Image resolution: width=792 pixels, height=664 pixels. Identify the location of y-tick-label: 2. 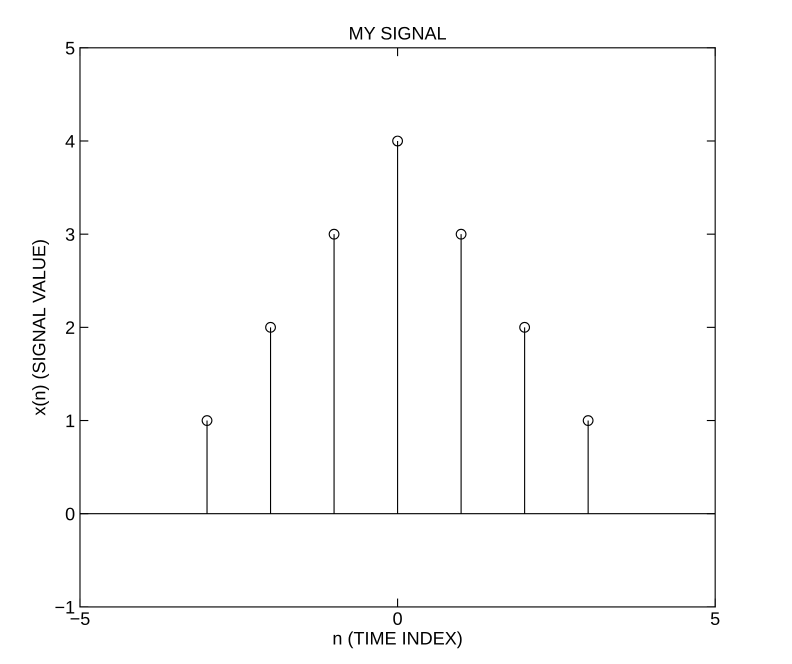
(70, 327).